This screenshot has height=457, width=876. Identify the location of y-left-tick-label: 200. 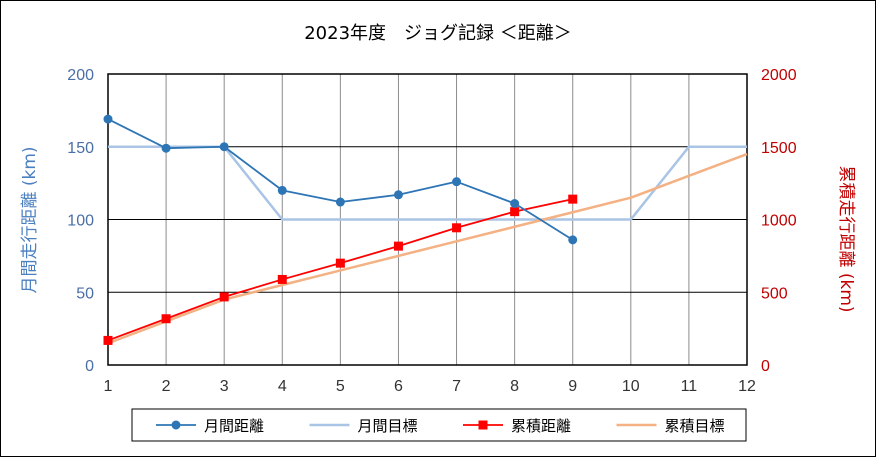
(80, 75).